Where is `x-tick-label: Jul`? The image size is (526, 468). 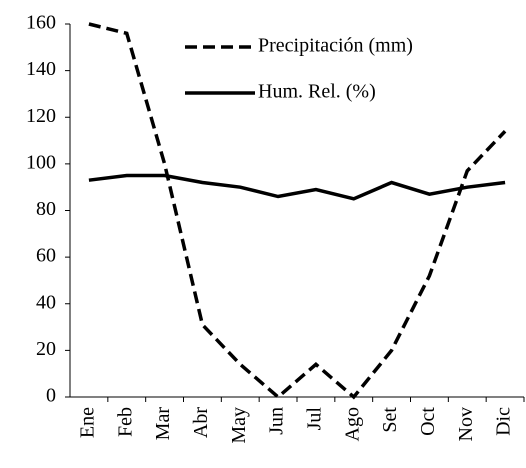
x-tick-label: Jul is located at coordinates (315, 419).